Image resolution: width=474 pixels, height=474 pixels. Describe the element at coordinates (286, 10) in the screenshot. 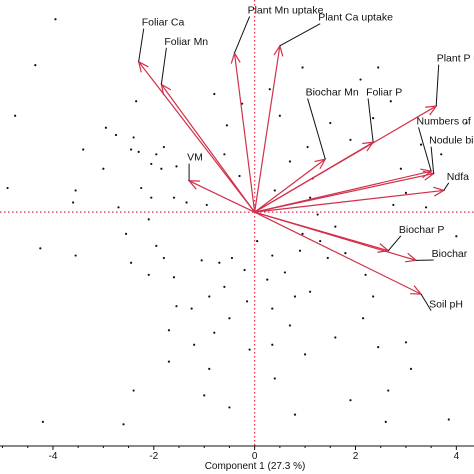

I see `loading-label-plant-mn-uptake: Plant Mn uptake` at that location.